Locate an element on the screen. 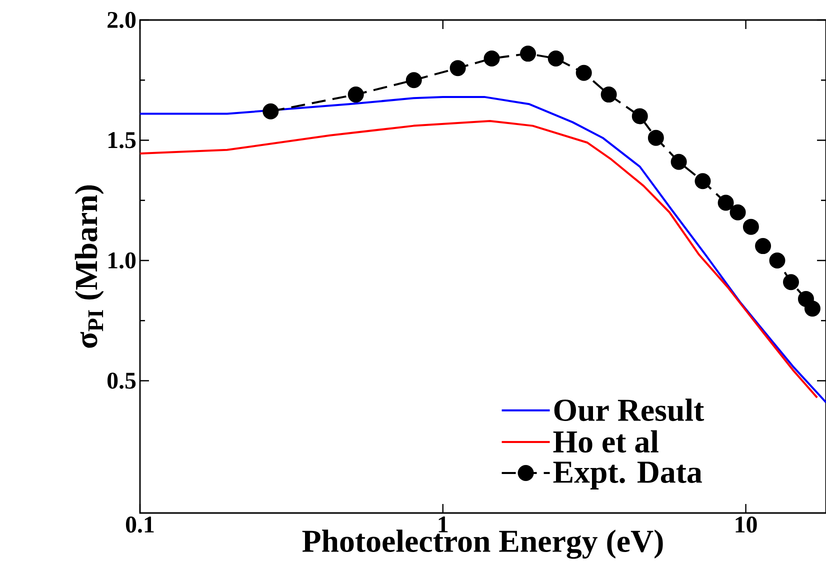 This screenshot has height=578, width=826. legend-label: Expt. Data is located at coordinates (627, 476).